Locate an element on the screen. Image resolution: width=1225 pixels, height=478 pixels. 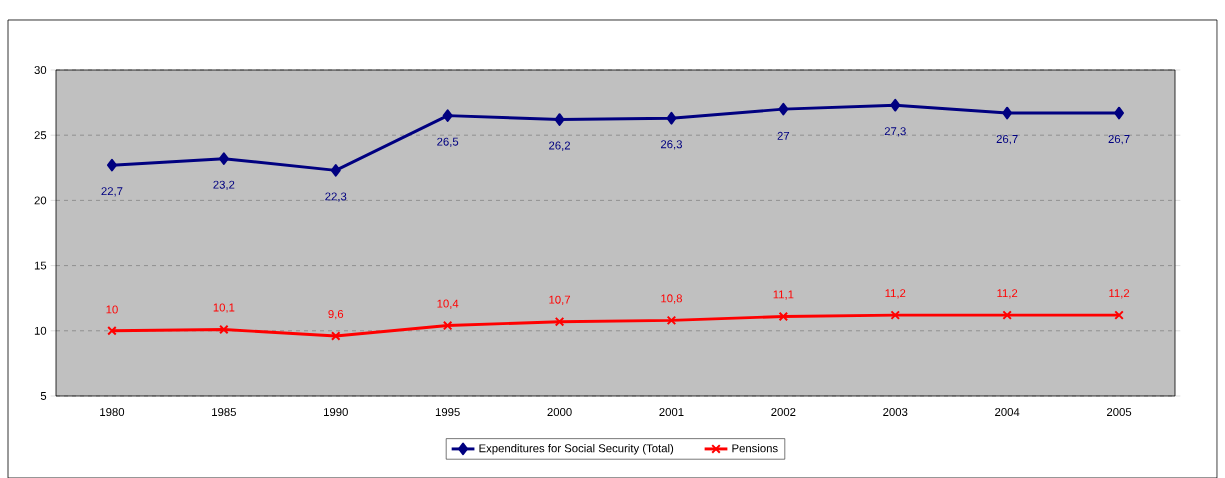
y-tick-label: 10 is located at coordinates (40, 330).